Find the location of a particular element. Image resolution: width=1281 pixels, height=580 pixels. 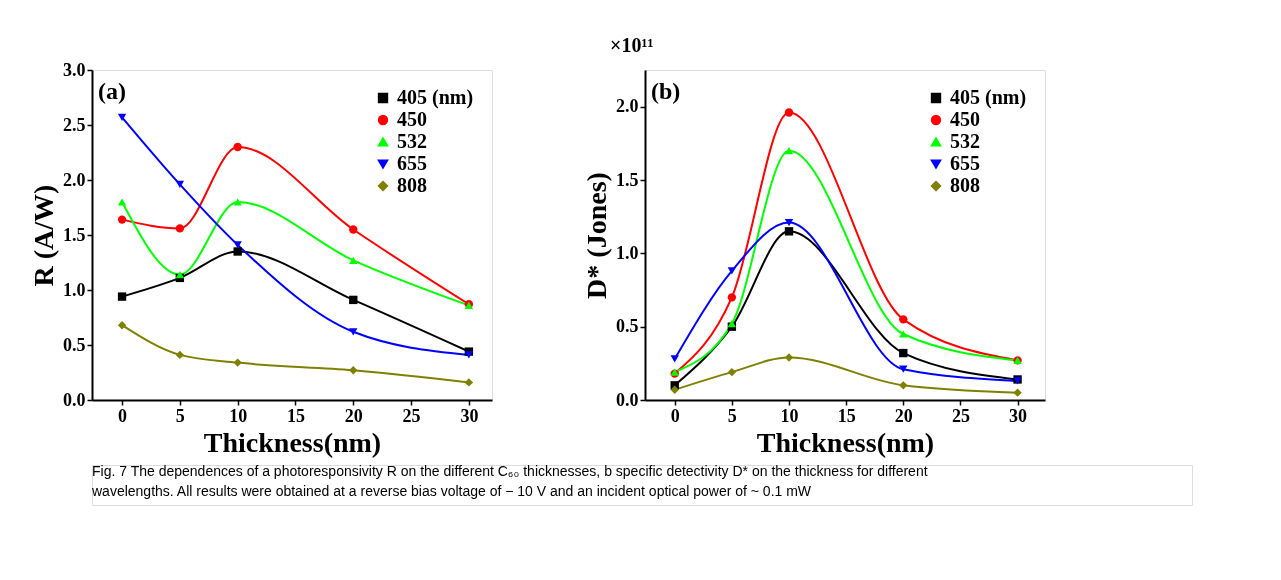

annotation: (b) is located at coordinates (666, 91).